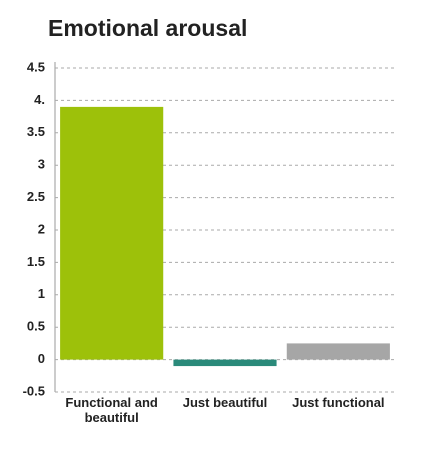 The height and width of the screenshot is (455, 426). I want to click on y-tick-label: 1.5, so click(36, 261).